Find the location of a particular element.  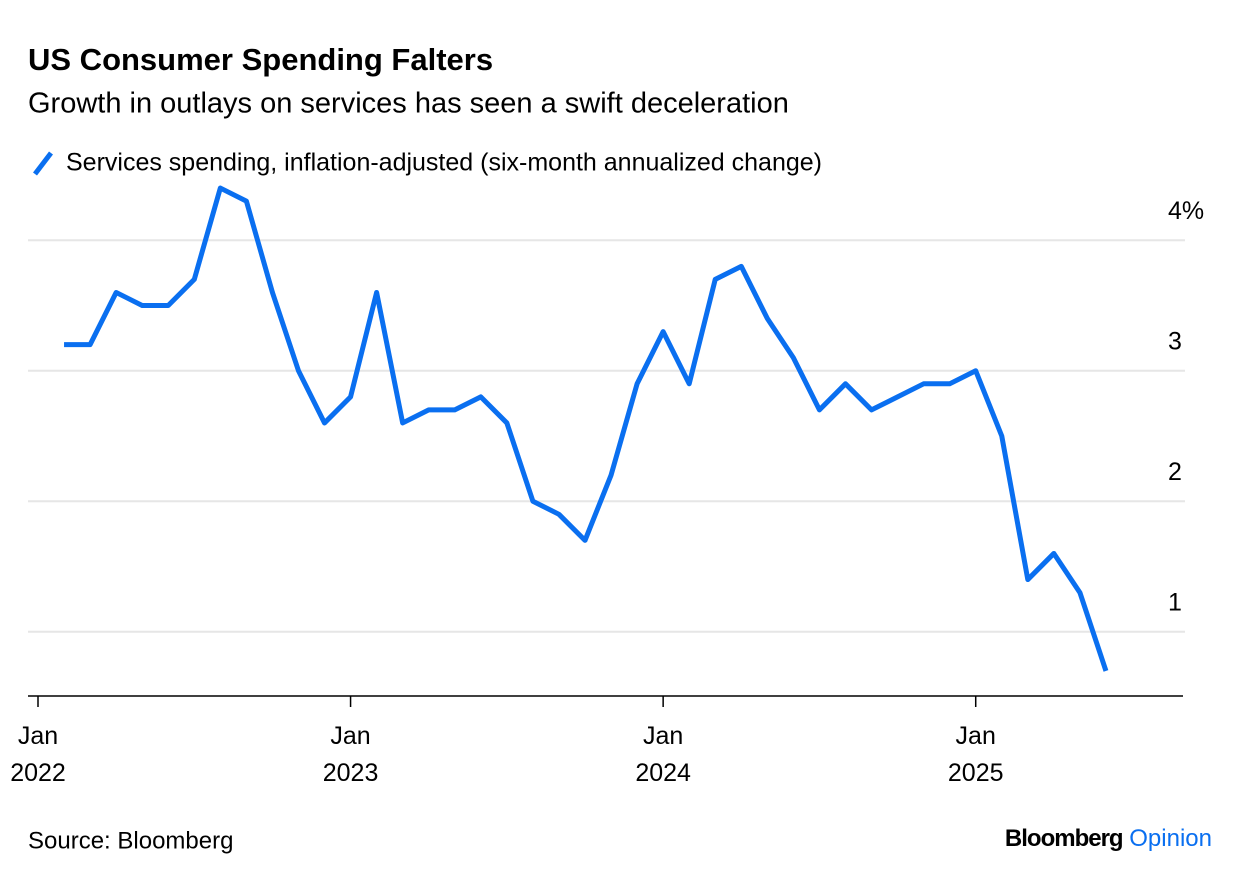

y-tick-label: 4% is located at coordinates (1186, 211).